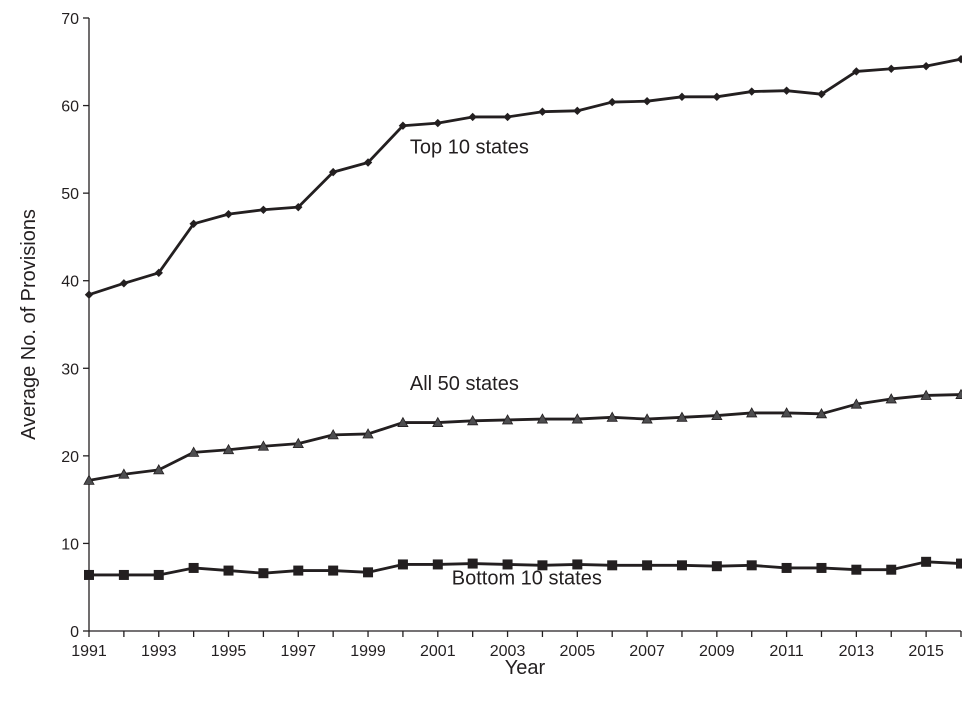 This screenshot has height=710, width=962. Describe the element at coordinates (527, 579) in the screenshot. I see `series-label: Bottom 10 states` at that location.